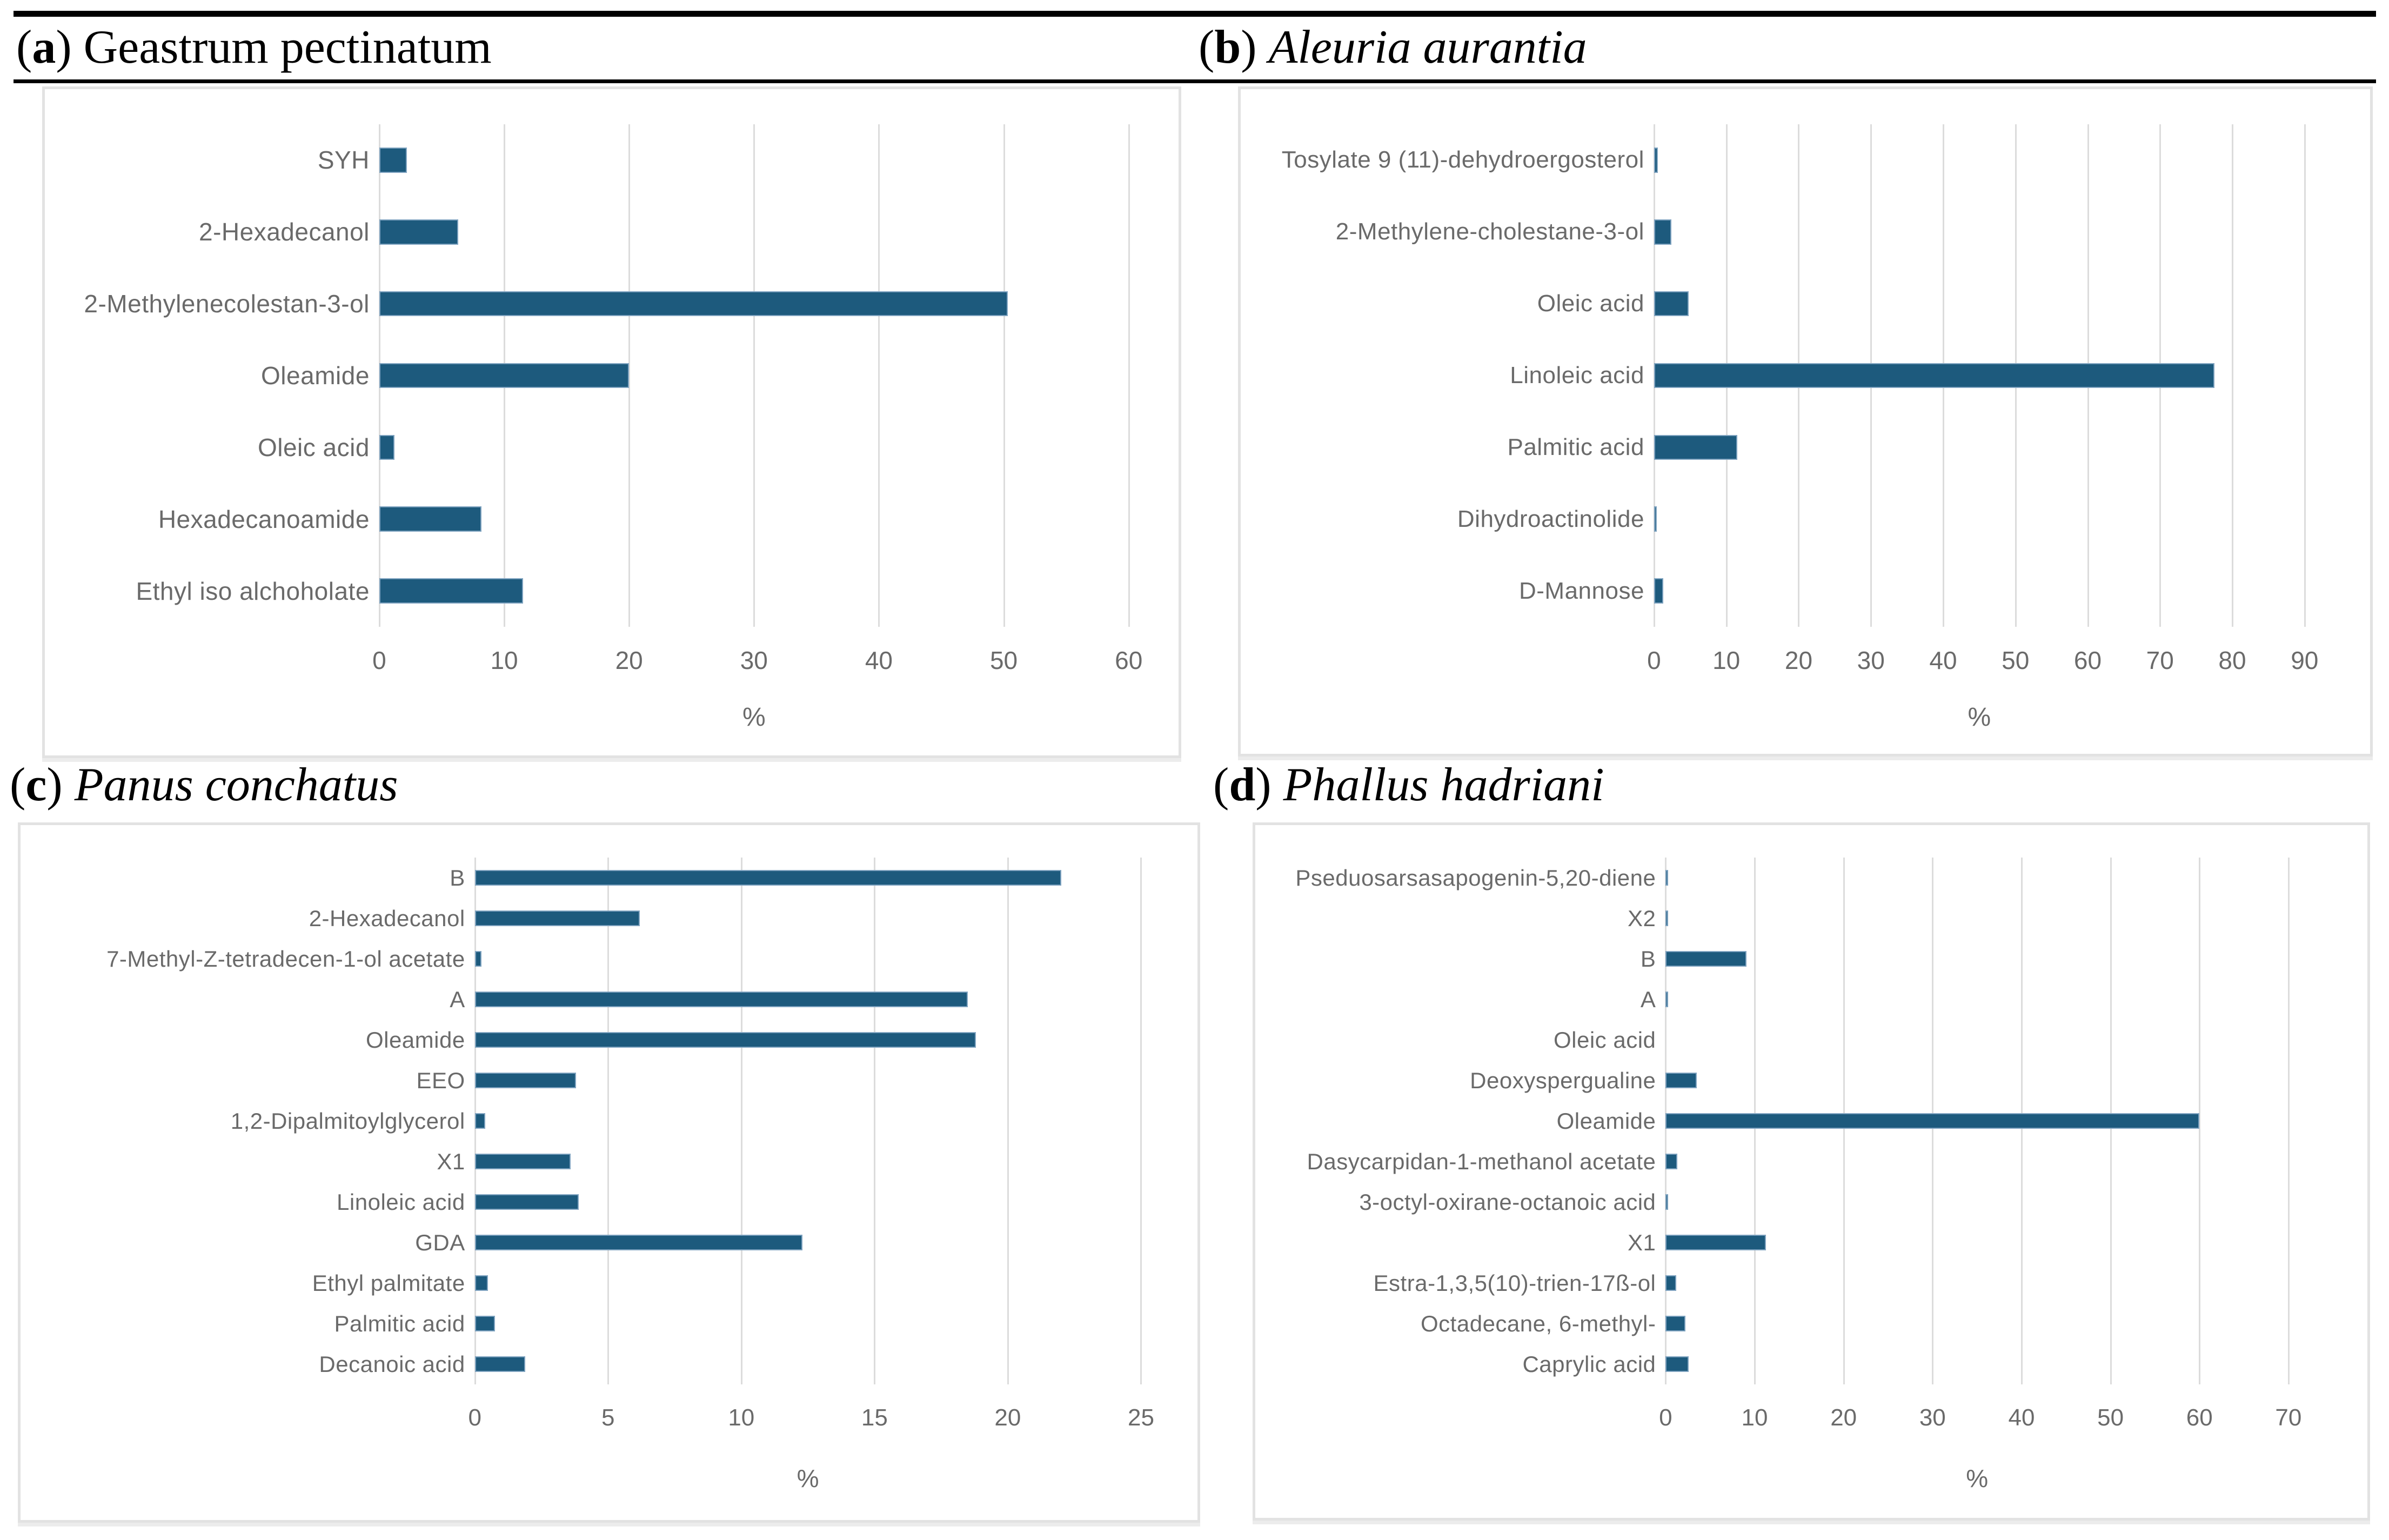 The height and width of the screenshot is (1540, 2389). I want to click on x-tick-label: 80, so click(2232, 660).